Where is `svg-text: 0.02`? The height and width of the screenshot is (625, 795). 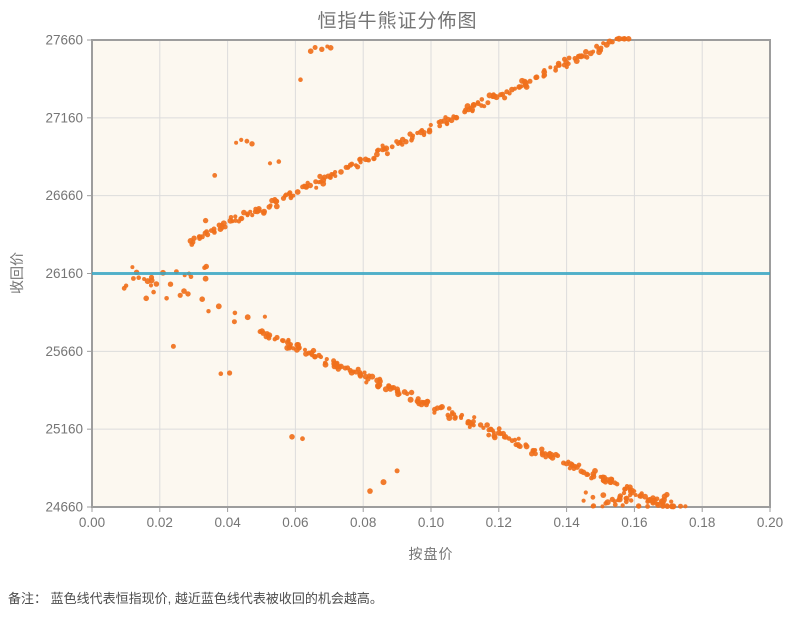 svg-text: 0.02 is located at coordinates (160, 522).